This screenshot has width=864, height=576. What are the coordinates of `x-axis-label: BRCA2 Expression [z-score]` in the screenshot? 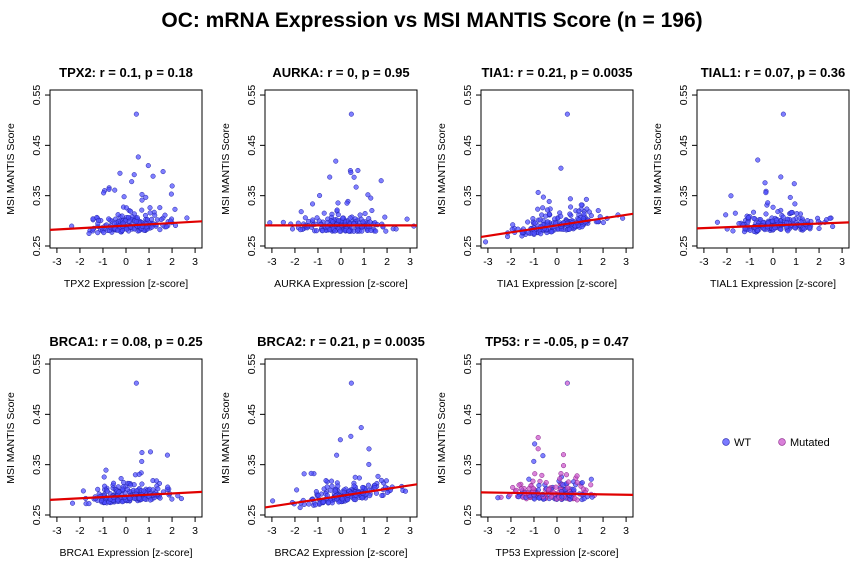 It's located at (340, 553).